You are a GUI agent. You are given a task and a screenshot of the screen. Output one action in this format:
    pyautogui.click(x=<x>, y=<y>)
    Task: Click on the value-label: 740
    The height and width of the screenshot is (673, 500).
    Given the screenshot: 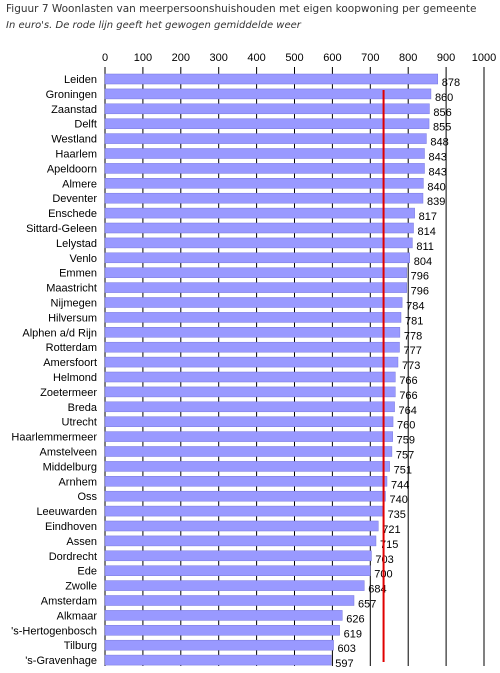 What is the action you would take?
    pyautogui.click(x=398, y=500)
    